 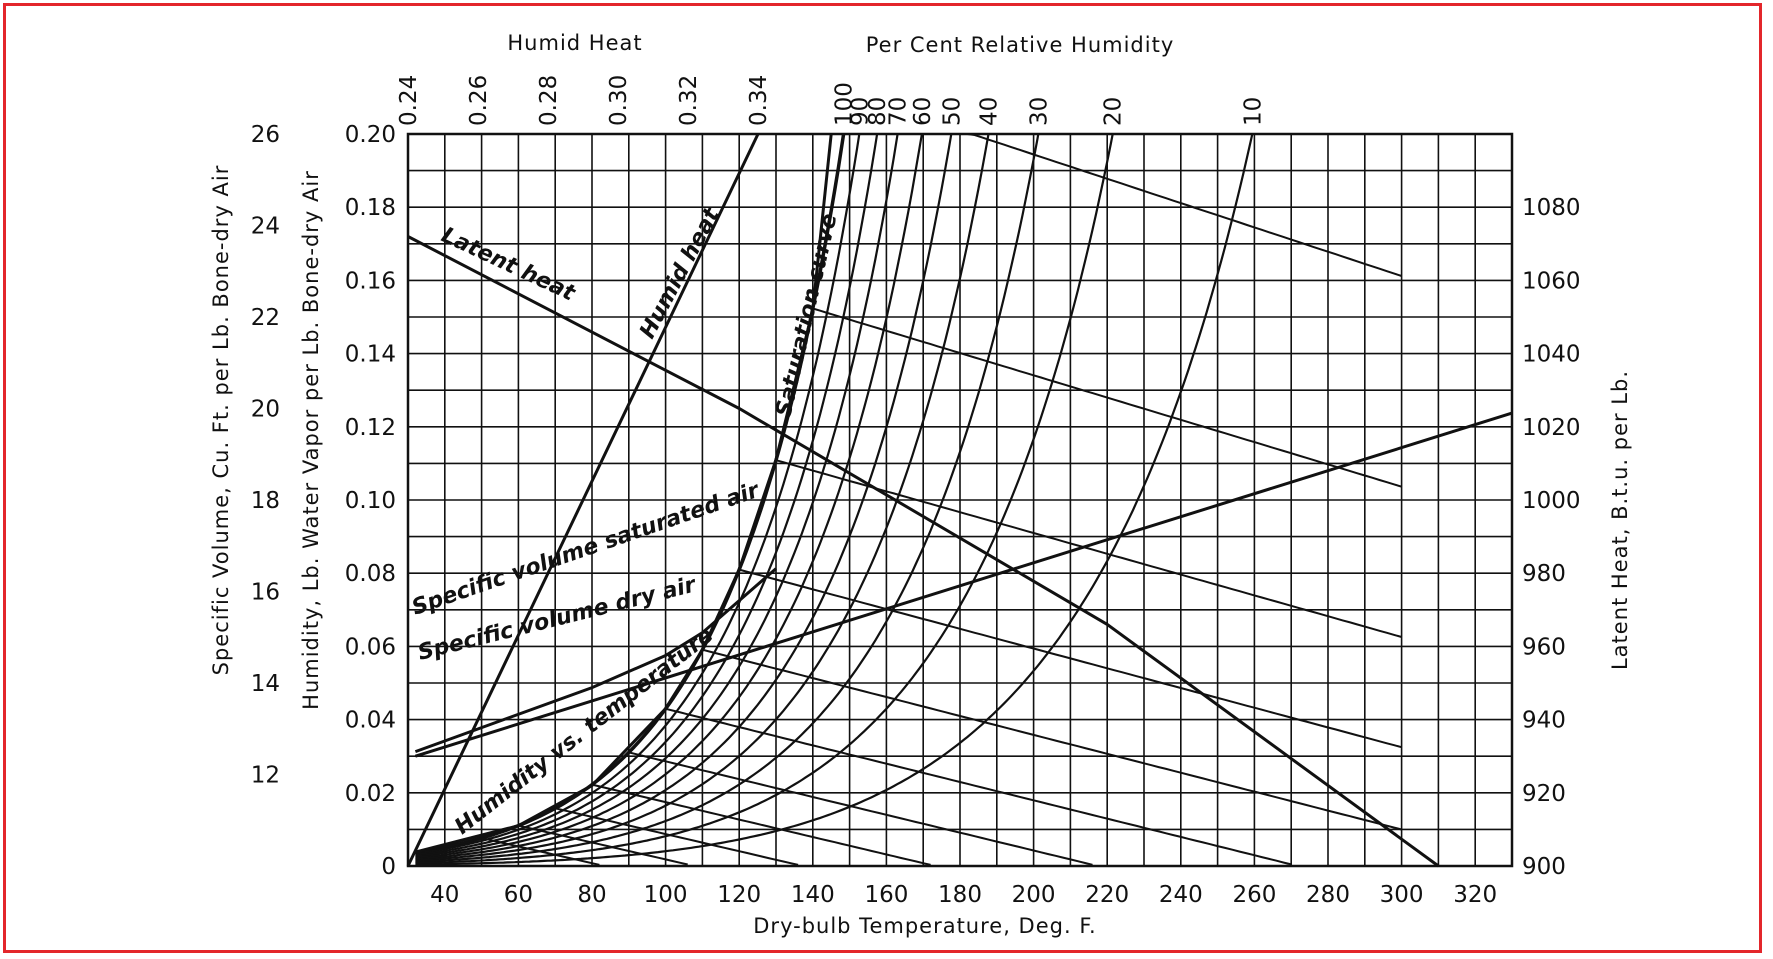 What do you see at coordinates (619, 100) in the screenshot?
I see `top-tick-label-humid-heat: 0.30` at bounding box center [619, 100].